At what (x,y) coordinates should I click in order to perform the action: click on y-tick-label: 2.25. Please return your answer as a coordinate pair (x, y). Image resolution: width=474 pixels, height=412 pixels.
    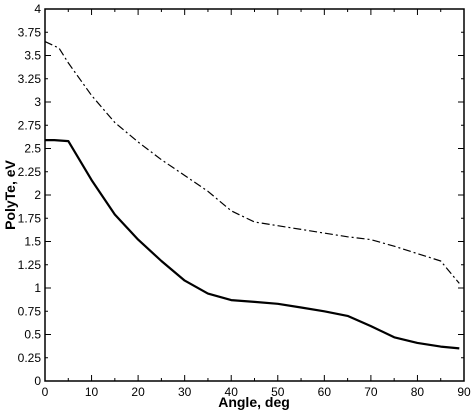
    Looking at the image, I should click on (30, 172).